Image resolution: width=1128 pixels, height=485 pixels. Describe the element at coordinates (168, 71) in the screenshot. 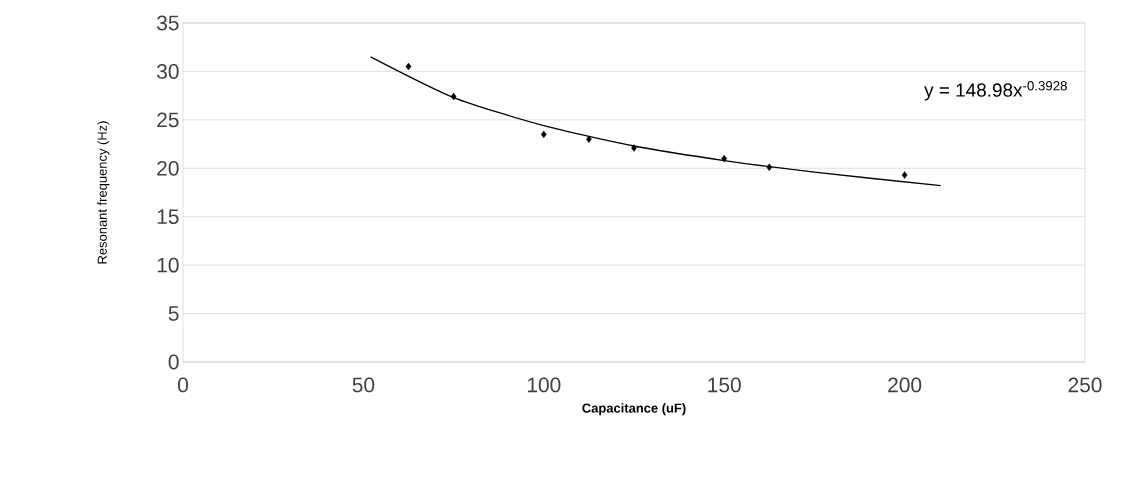

I see `y-tick-label: 30` at that location.